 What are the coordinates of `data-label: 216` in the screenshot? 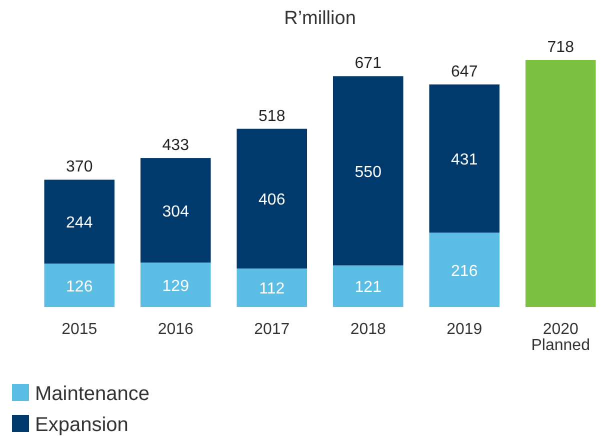 It's located at (464, 271).